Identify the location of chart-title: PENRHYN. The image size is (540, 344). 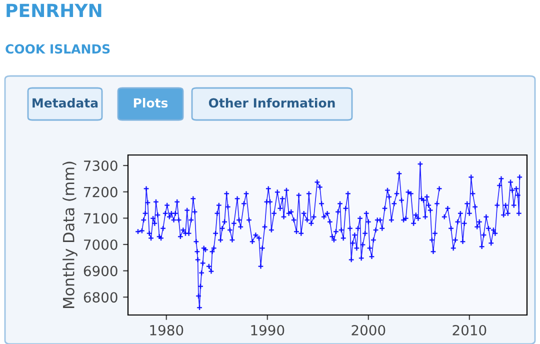
(54, 10).